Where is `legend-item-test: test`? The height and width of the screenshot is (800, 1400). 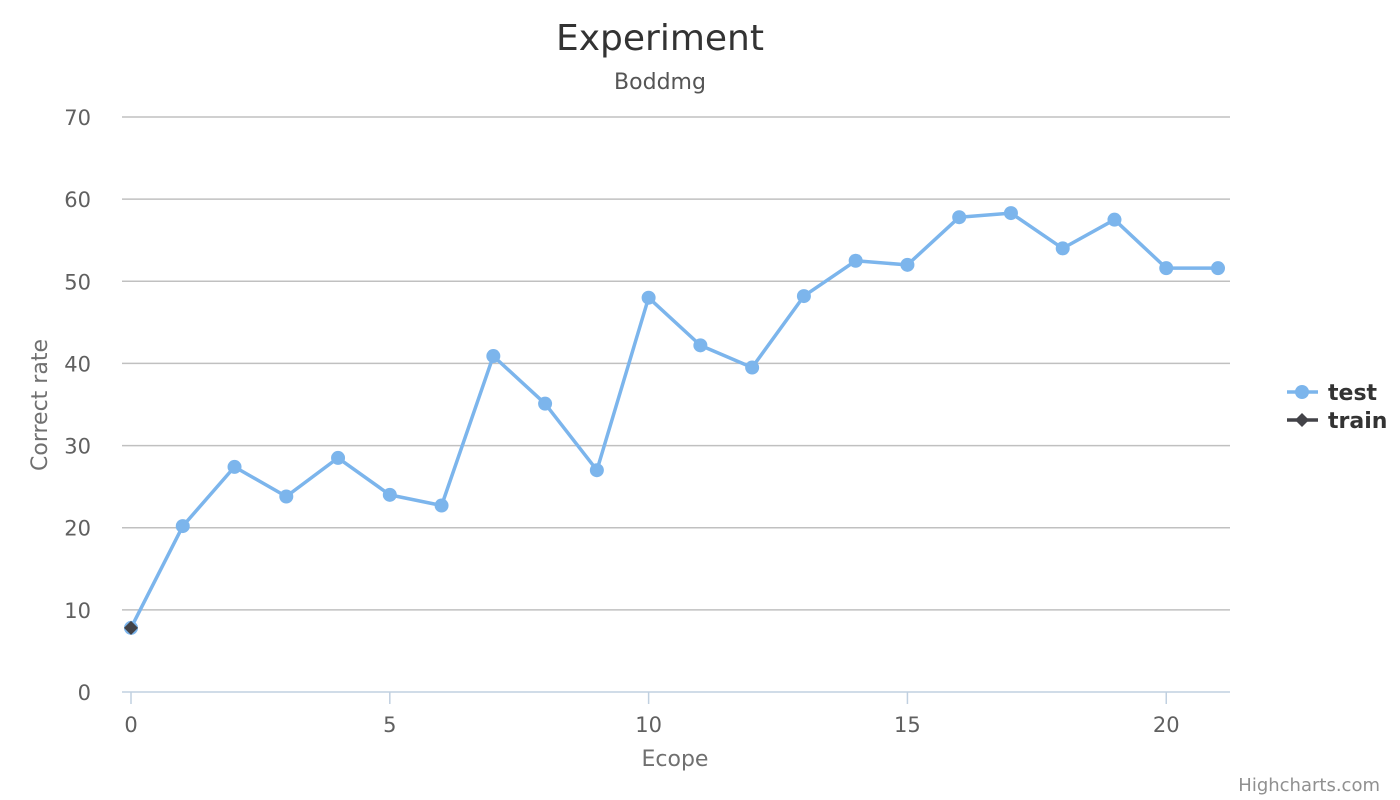 legend-item-test: test is located at coordinates (1332, 393).